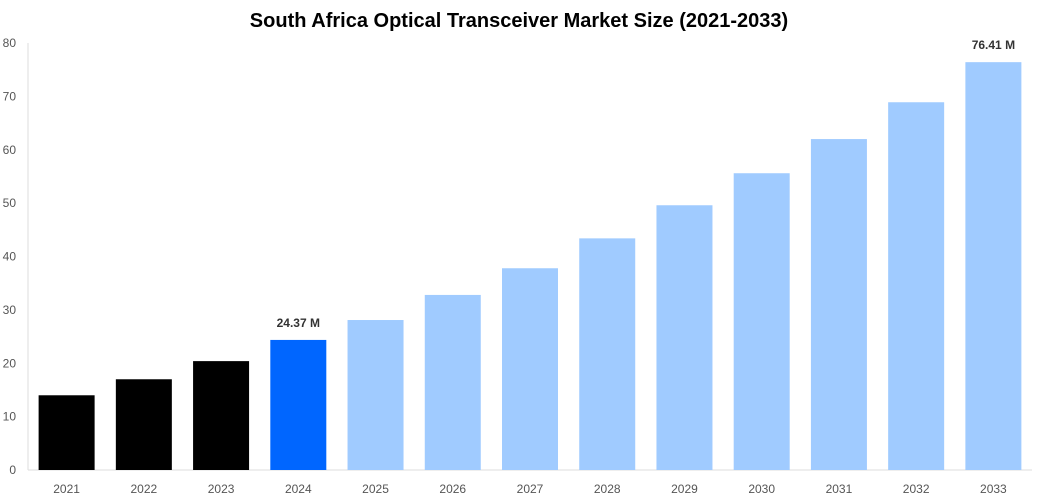  What do you see at coordinates (838, 304) in the screenshot?
I see `bar-2031` at bounding box center [838, 304].